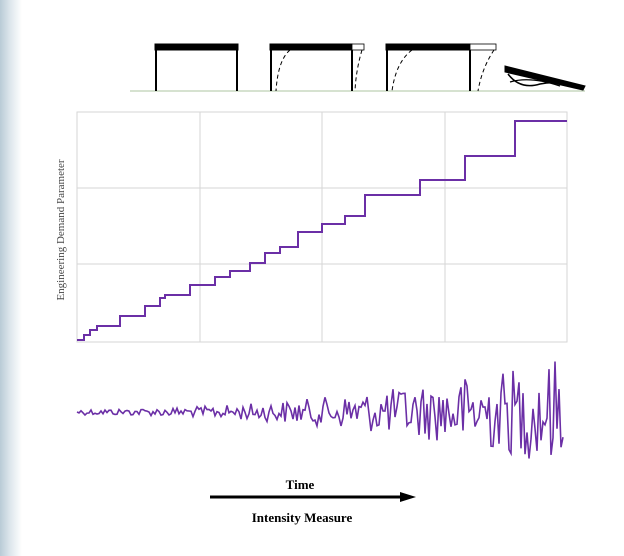 Image resolution: width=624 pixels, height=556 pixels. I want to click on frame-damaged, so click(441, 67).